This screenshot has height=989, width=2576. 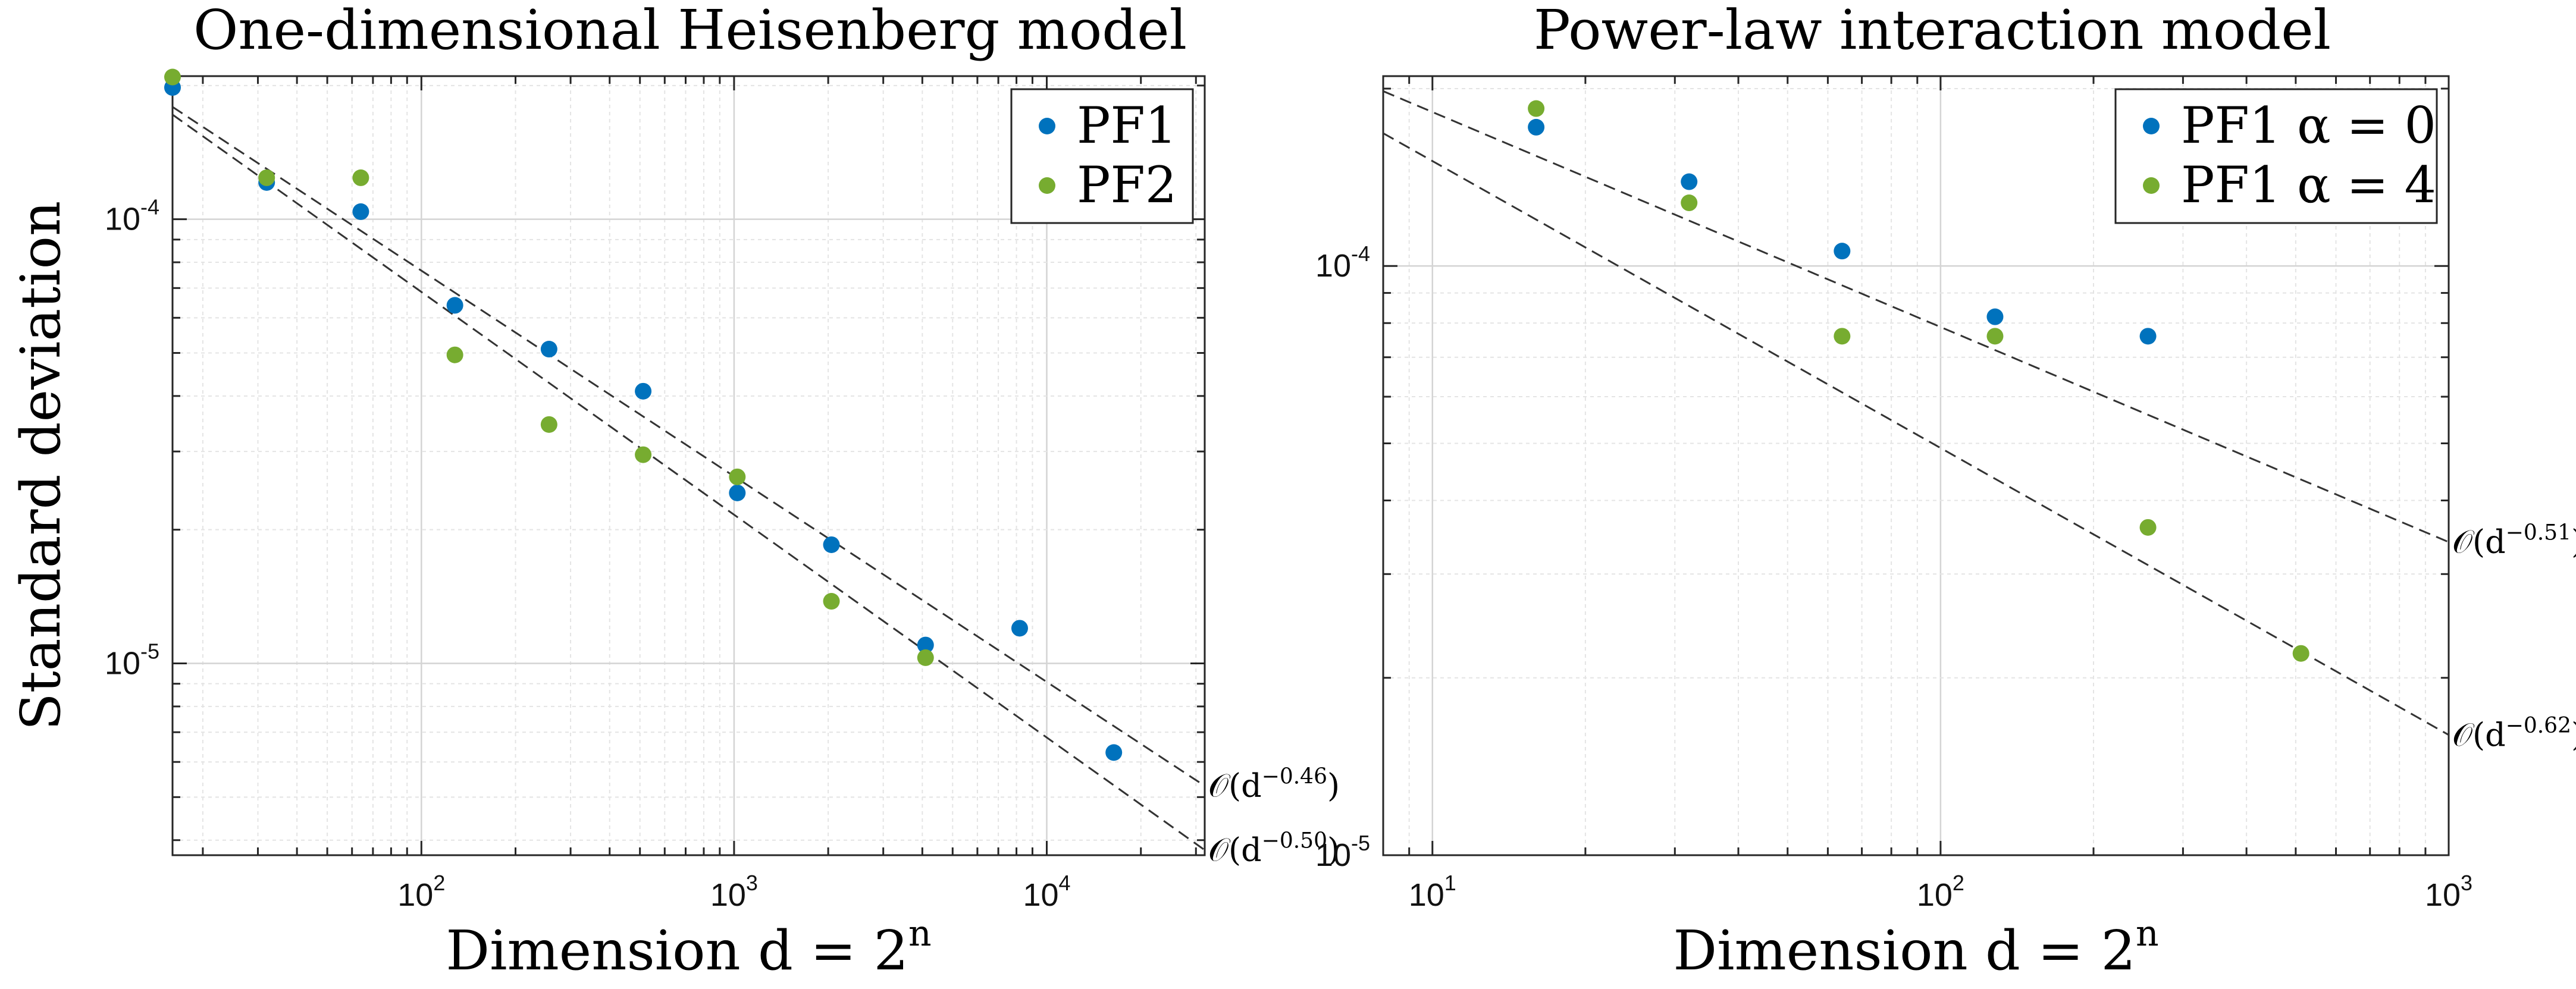 I want to click on legend-label: PF1 α = 4, so click(x=2308, y=185).